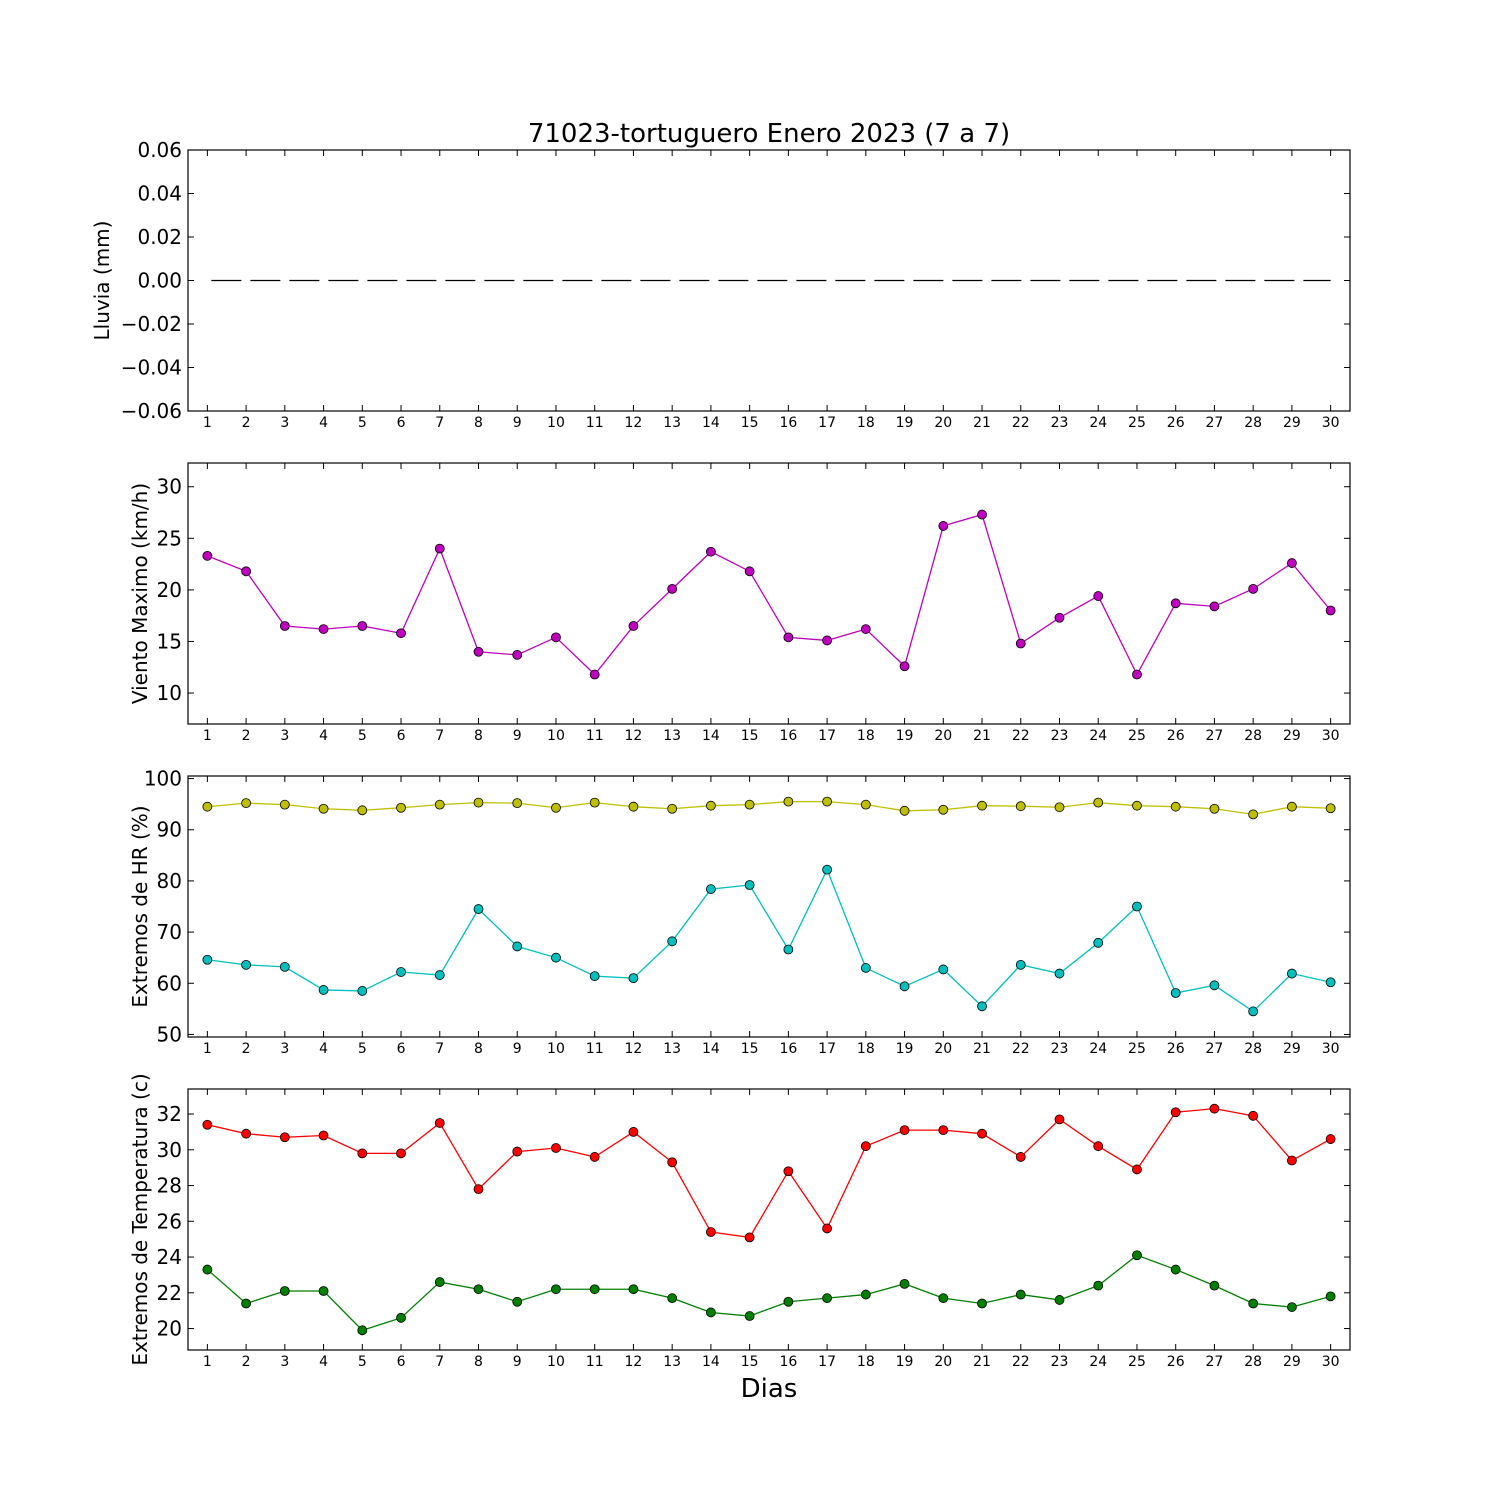 This screenshot has height=1500, width=1500. What do you see at coordinates (1253, 736) in the screenshot?
I see `x-tick-label: 28` at bounding box center [1253, 736].